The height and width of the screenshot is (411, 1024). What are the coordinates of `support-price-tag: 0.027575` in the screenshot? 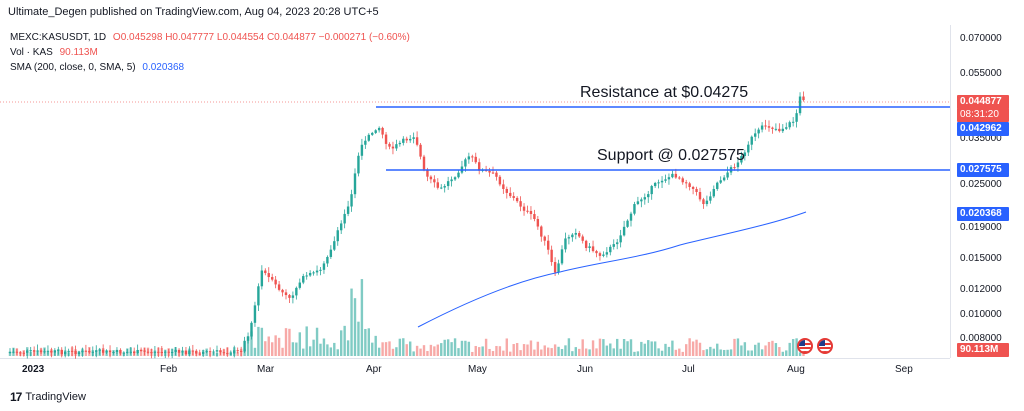 It's located at (983, 170).